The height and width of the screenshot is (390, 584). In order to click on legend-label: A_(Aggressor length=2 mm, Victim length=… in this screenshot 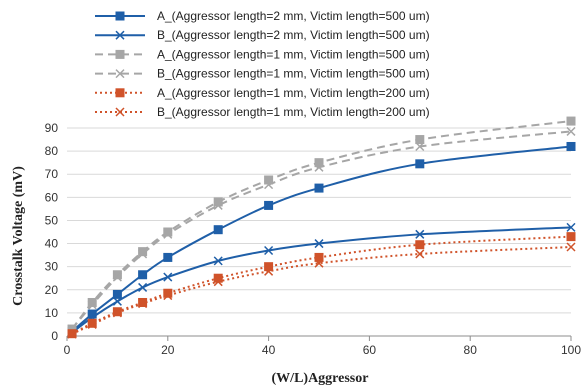, I will do `click(293, 16)`.